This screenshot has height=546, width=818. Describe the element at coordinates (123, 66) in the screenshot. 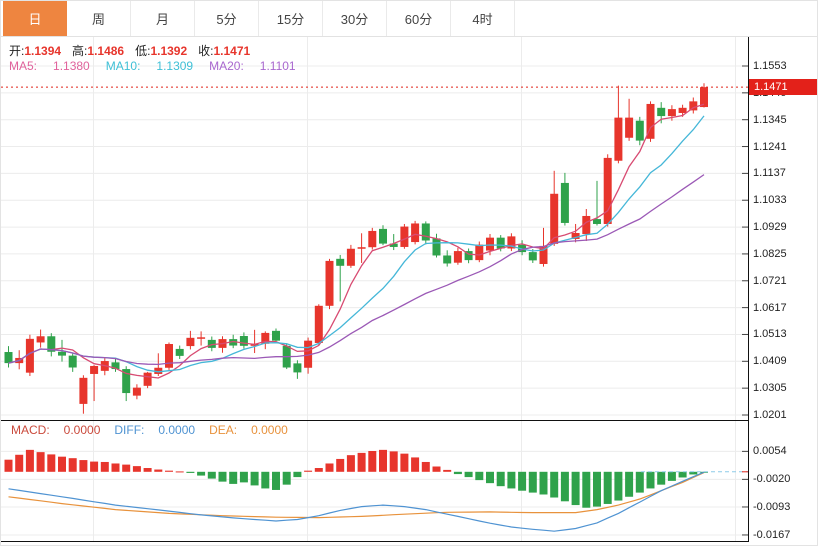

I see `ma10-label: MA10:` at that location.